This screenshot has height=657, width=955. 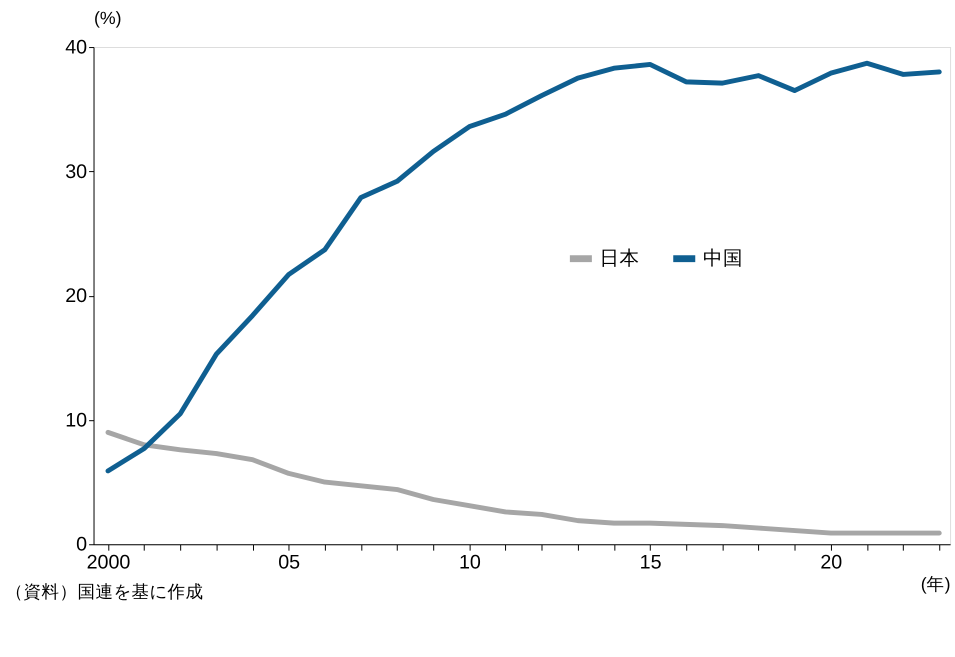 I want to click on y-axis-title: (%), so click(x=108, y=18).